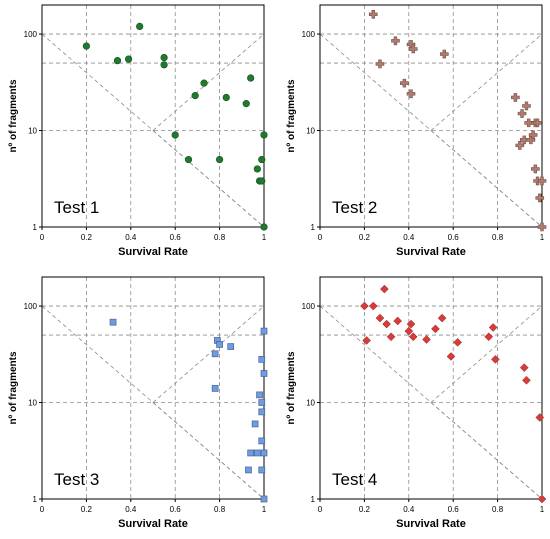 The width and height of the screenshot is (550, 539). What do you see at coordinates (76, 207) in the screenshot?
I see `panel-label: Test 1` at bounding box center [76, 207].